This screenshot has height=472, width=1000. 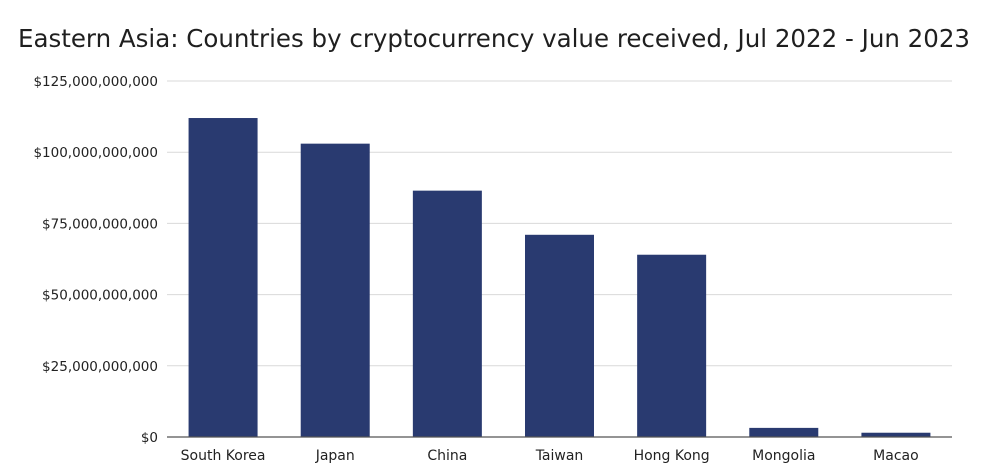 What do you see at coordinates (335, 456) in the screenshot?
I see `x-tick-label: Japan` at bounding box center [335, 456].